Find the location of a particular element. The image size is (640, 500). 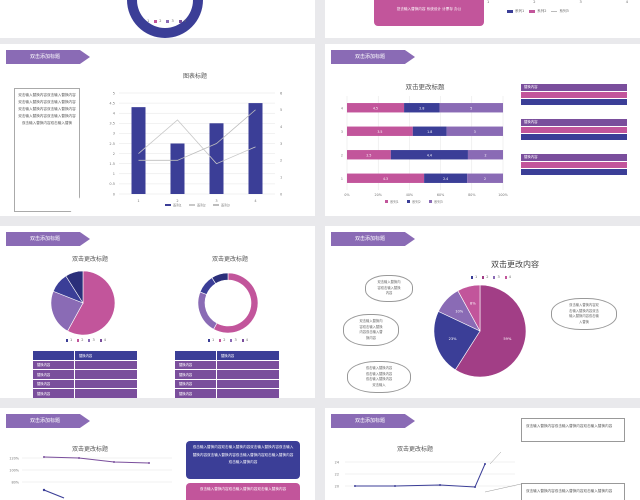

chart-legend: 1 2 3 4 is located at coordinates (164, 21).